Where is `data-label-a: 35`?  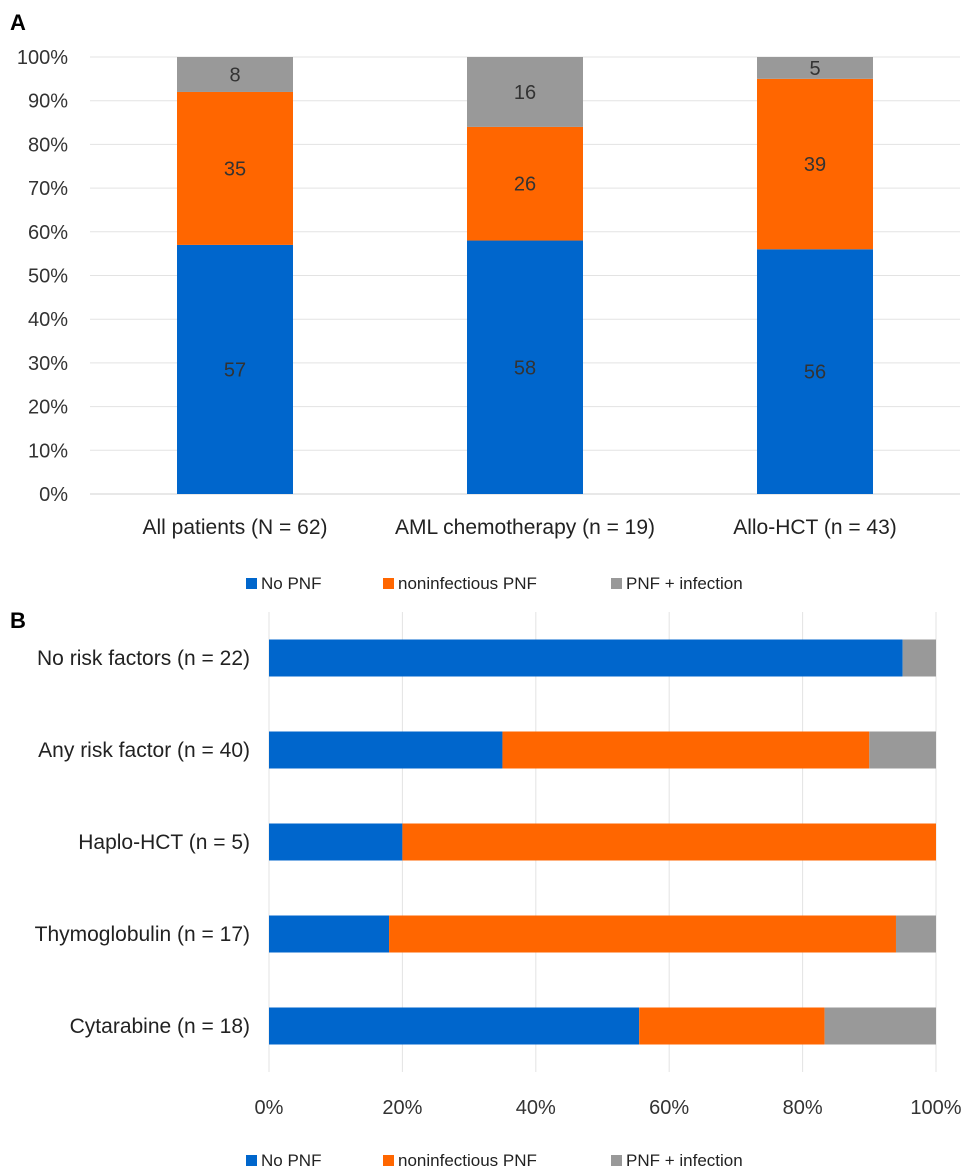 data-label-a: 35 is located at coordinates (235, 169).